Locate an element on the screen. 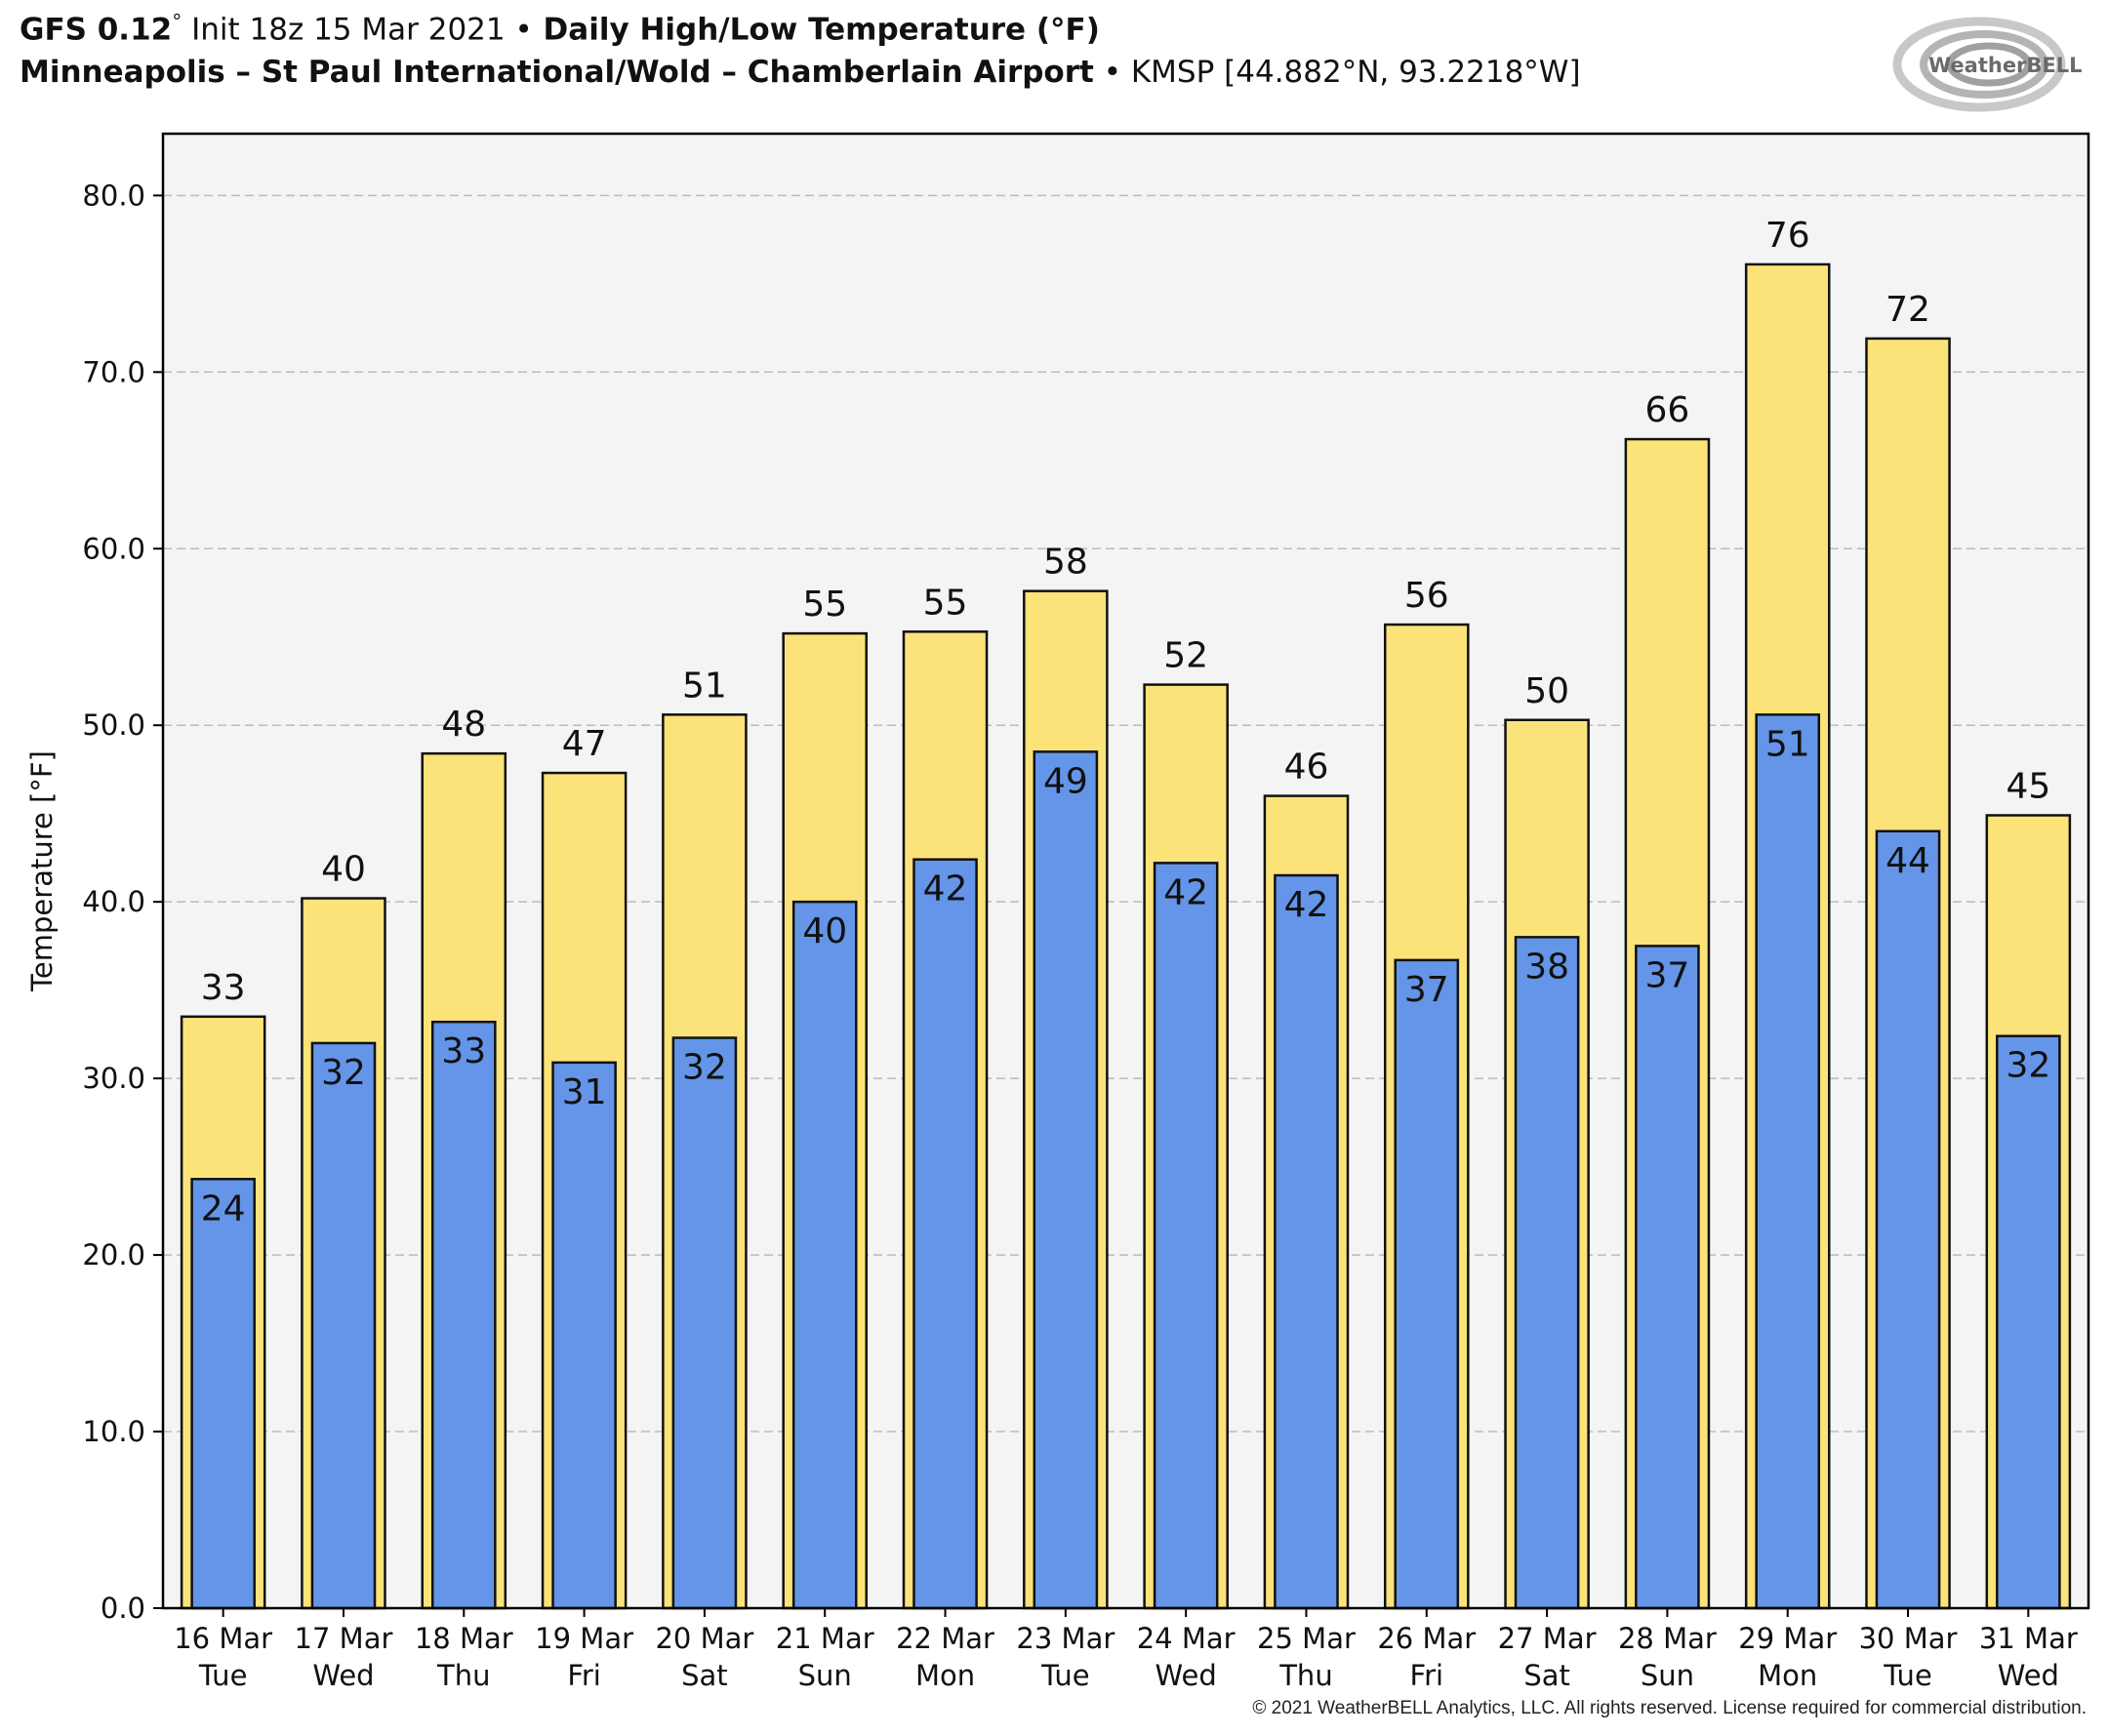 This screenshot has height=1736, width=2108. low-temp-label: 44 is located at coordinates (1907, 861).